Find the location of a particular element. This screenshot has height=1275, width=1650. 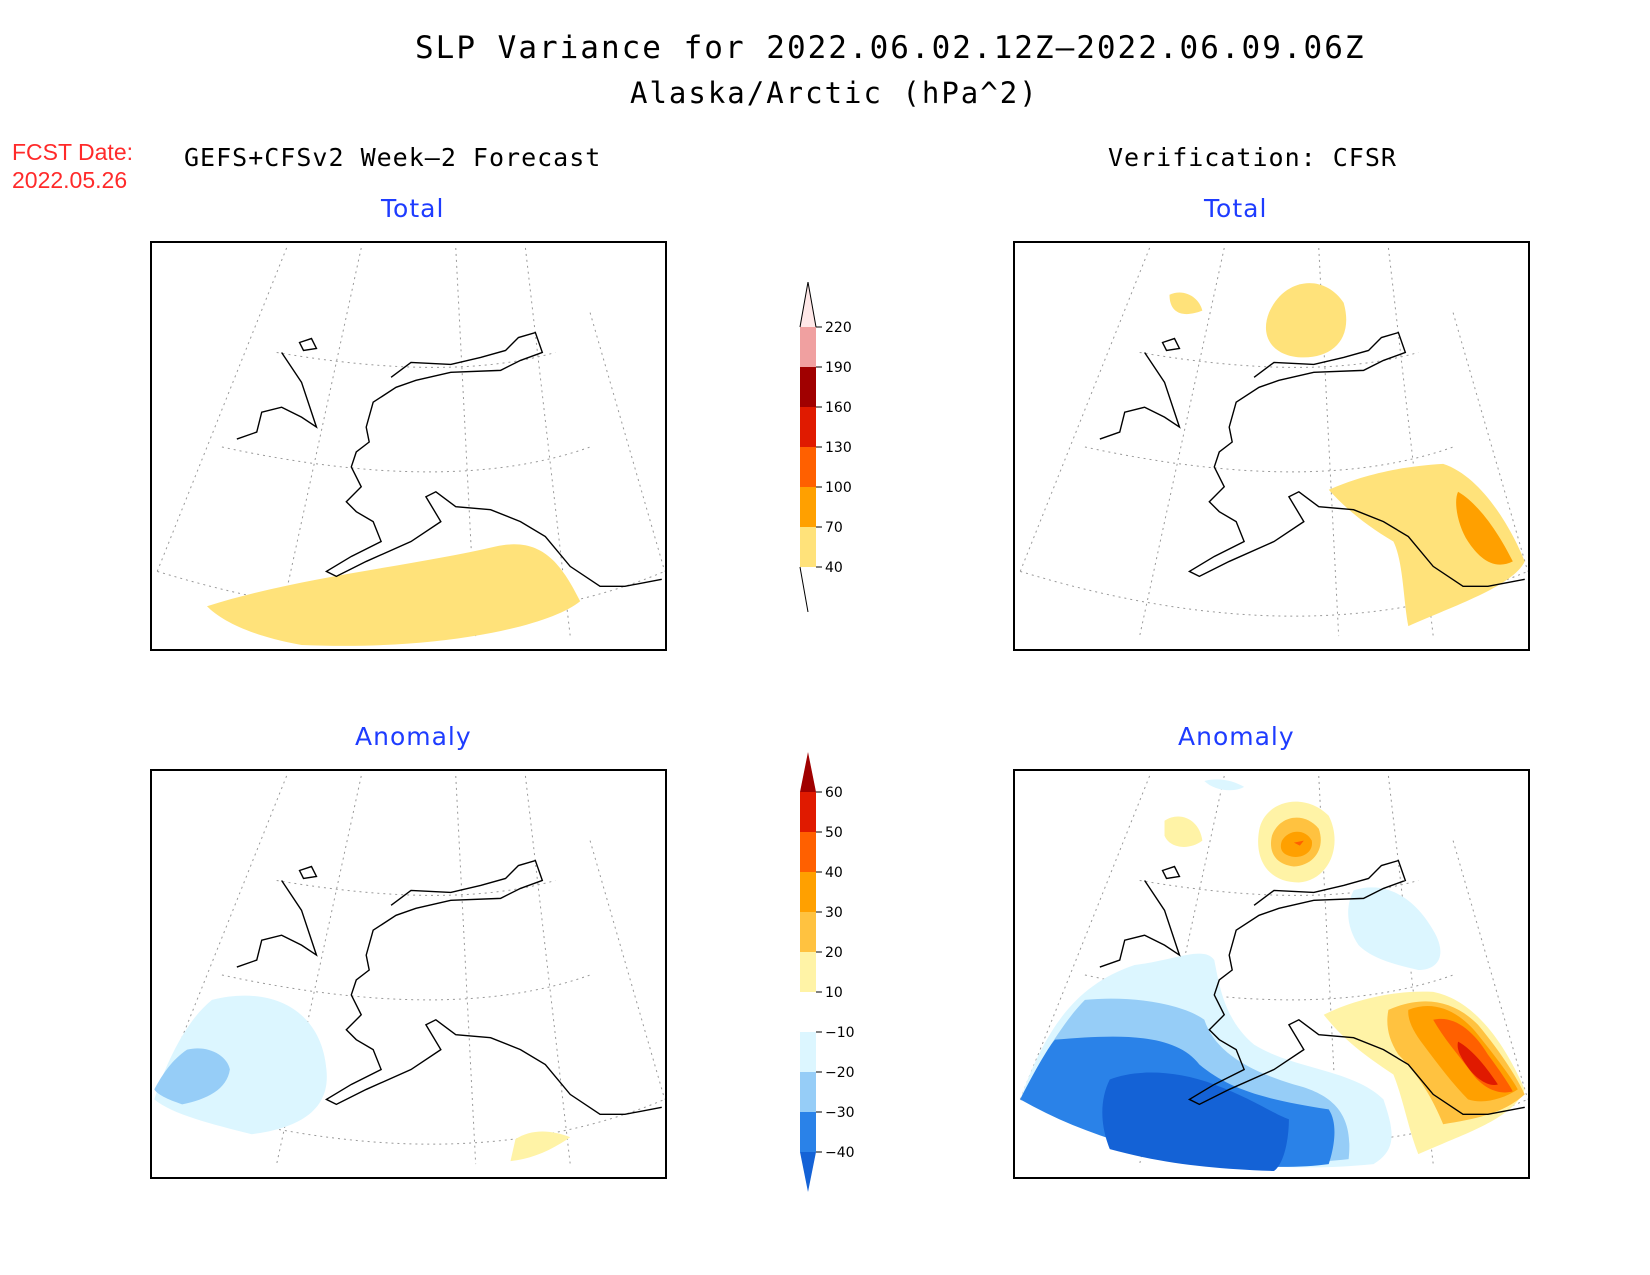

colorbar-tick-label: 130 is located at coordinates (838, 448).